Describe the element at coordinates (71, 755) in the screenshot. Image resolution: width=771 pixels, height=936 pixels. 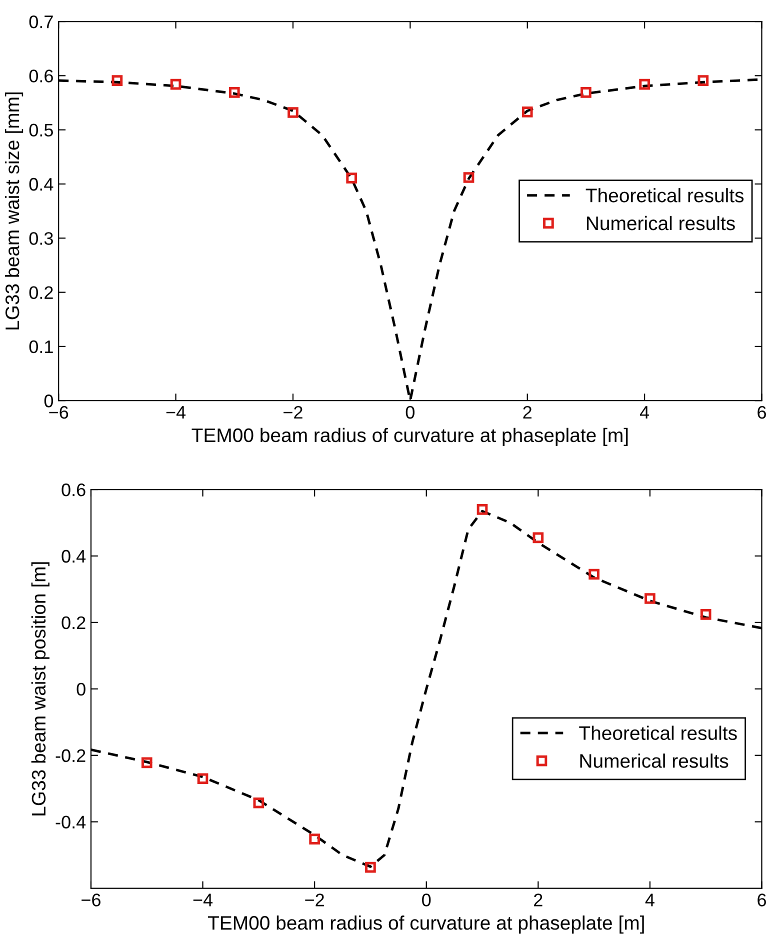
I see `y-tick-label: -0.2` at that location.